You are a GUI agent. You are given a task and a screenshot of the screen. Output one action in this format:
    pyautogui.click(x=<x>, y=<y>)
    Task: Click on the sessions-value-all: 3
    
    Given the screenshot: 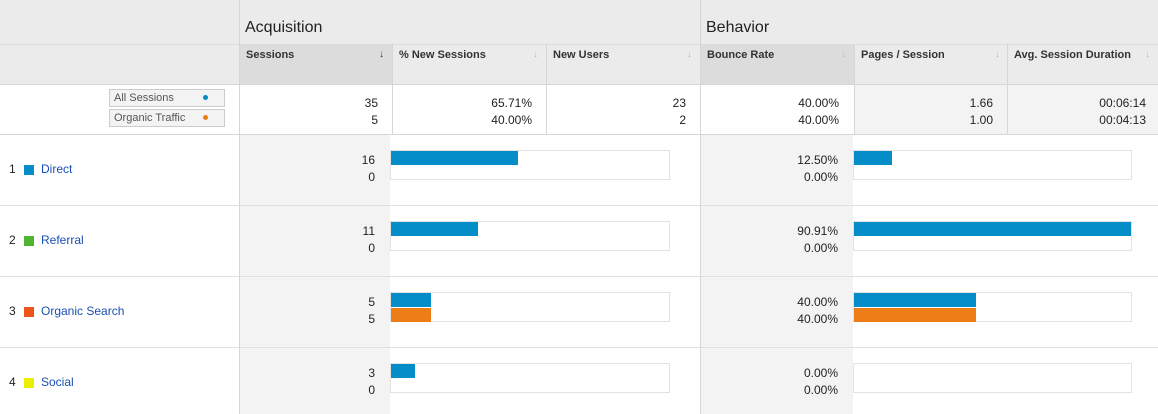 What is the action you would take?
    pyautogui.click(x=371, y=373)
    